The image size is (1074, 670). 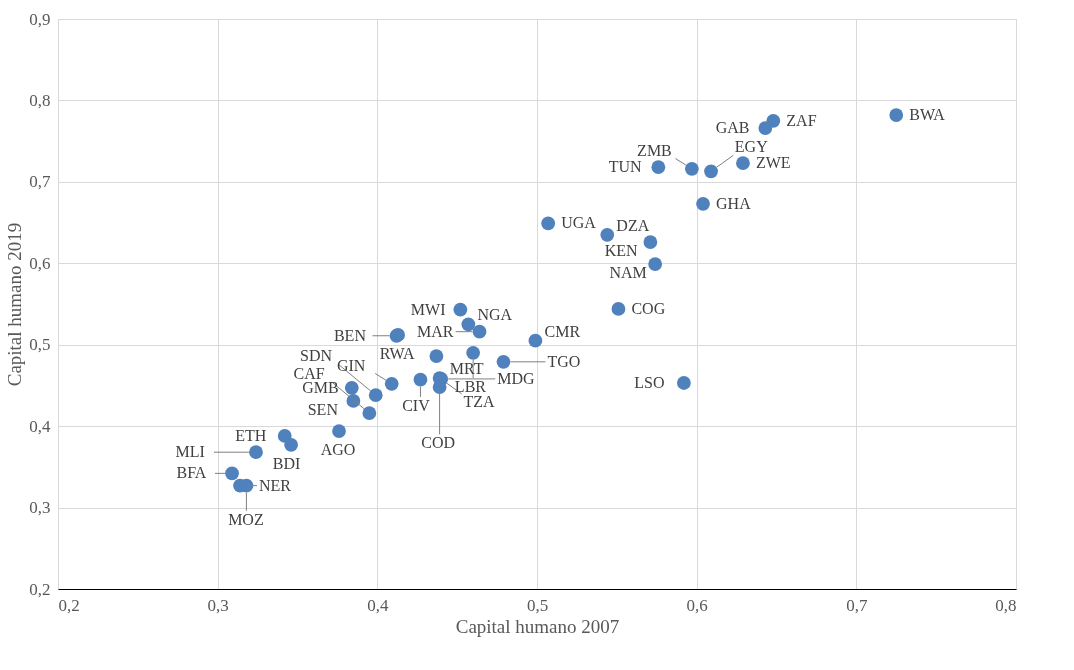 What do you see at coordinates (466, 369) in the screenshot?
I see `annotation: MRT` at bounding box center [466, 369].